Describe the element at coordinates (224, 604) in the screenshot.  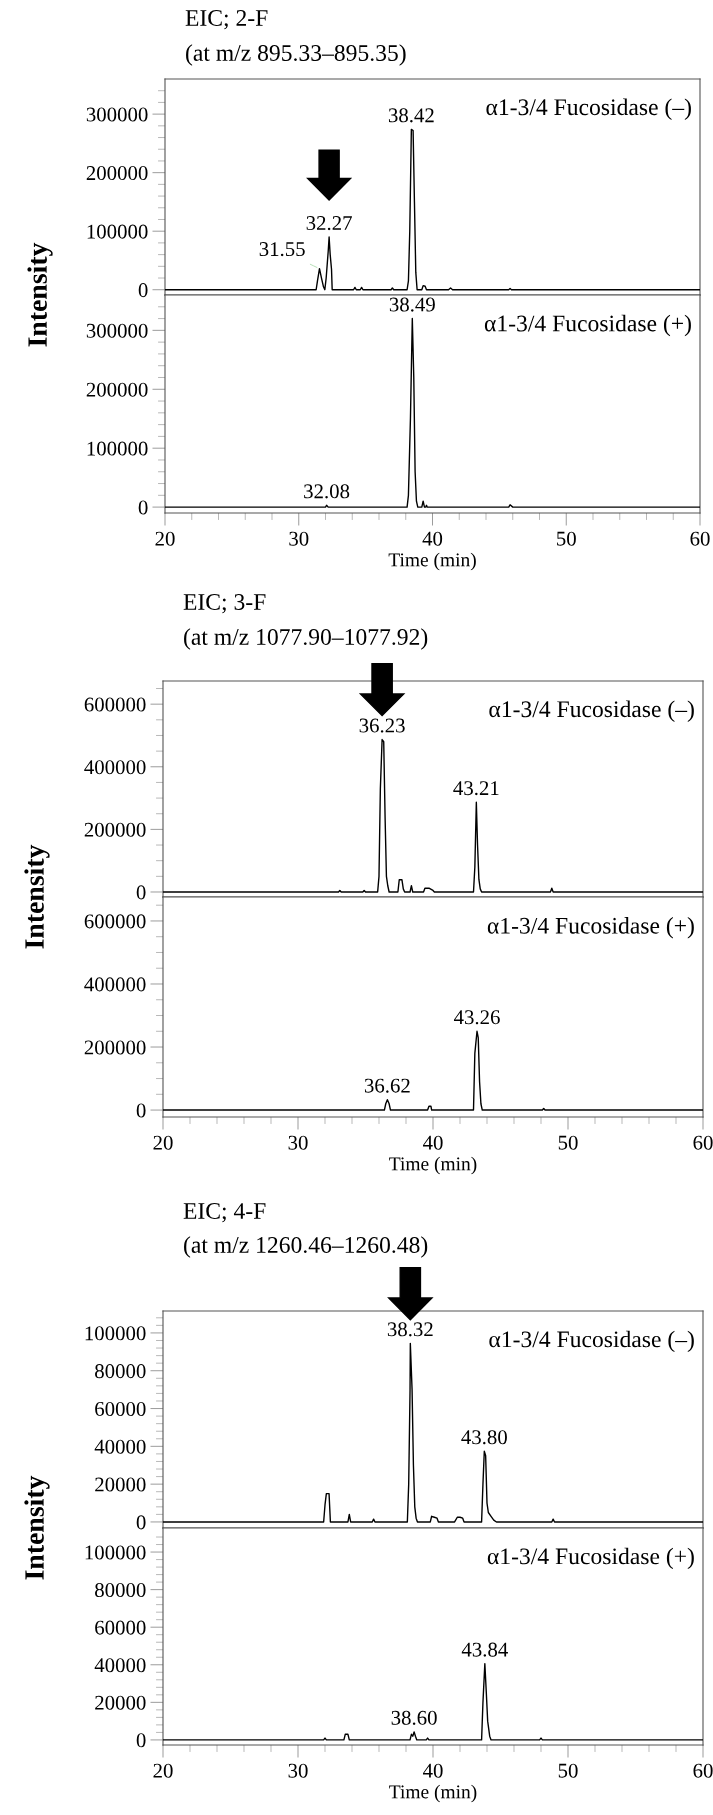
I see `chart-title: EIC; 3-F` at that location.